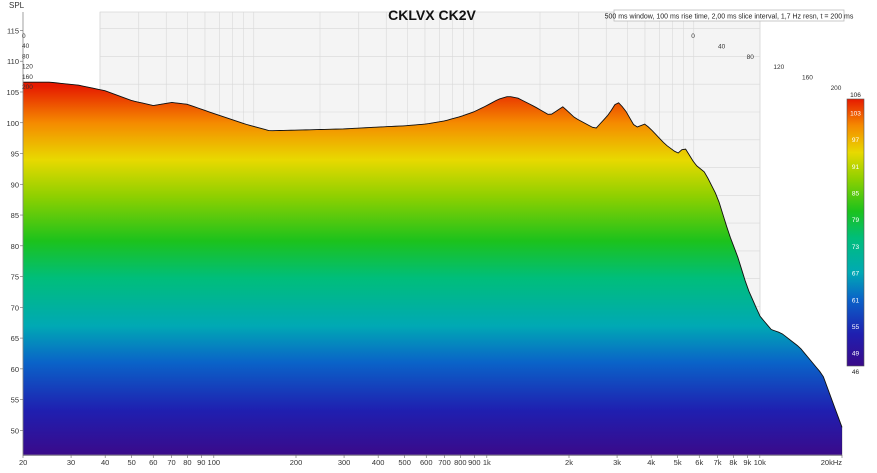 The width and height of the screenshot is (877, 473). Describe the element at coordinates (617, 462) in the screenshot. I see `x-tick-label: 3k` at that location.